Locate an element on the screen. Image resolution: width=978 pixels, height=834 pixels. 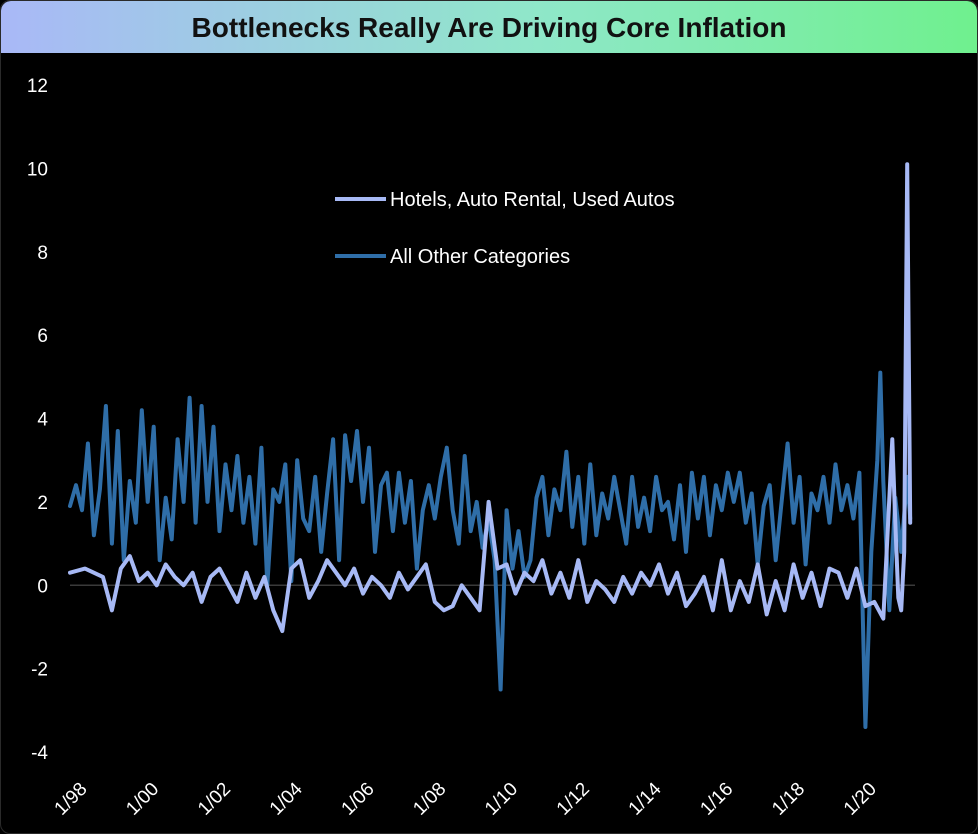
x-tick-label: 1/20 is located at coordinates (860, 799).